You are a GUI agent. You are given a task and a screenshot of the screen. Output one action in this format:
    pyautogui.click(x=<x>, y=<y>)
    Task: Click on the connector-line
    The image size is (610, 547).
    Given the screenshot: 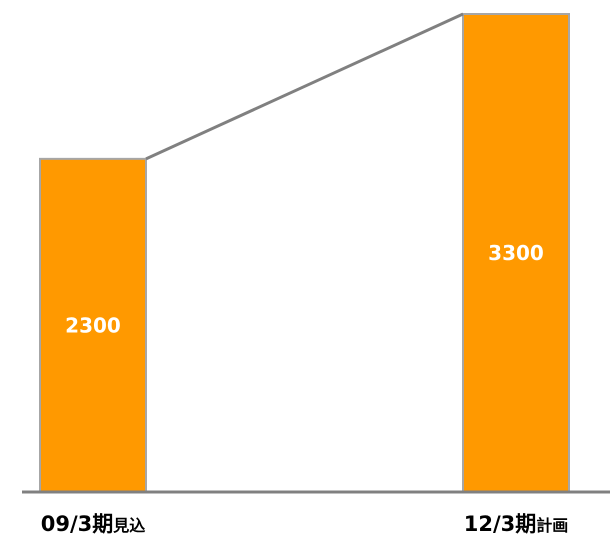 What is the action you would take?
    pyautogui.click(x=304, y=86)
    